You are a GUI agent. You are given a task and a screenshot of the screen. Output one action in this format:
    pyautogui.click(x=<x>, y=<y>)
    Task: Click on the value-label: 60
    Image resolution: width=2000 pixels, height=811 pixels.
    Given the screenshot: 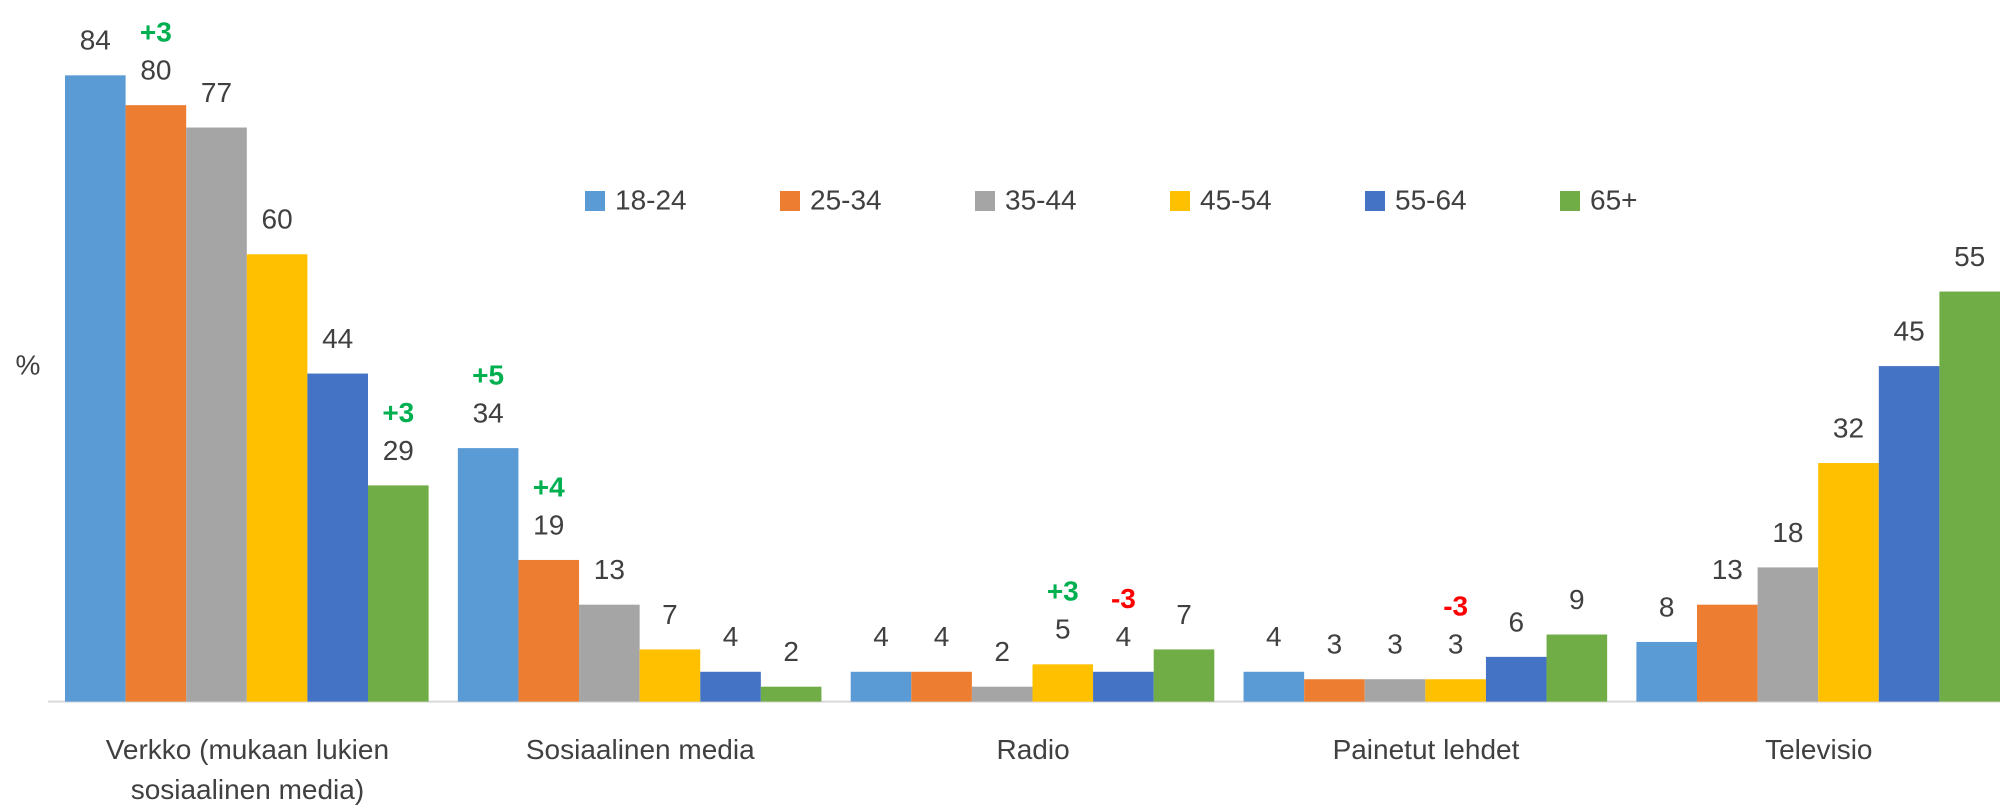 What is the action you would take?
    pyautogui.click(x=277, y=219)
    